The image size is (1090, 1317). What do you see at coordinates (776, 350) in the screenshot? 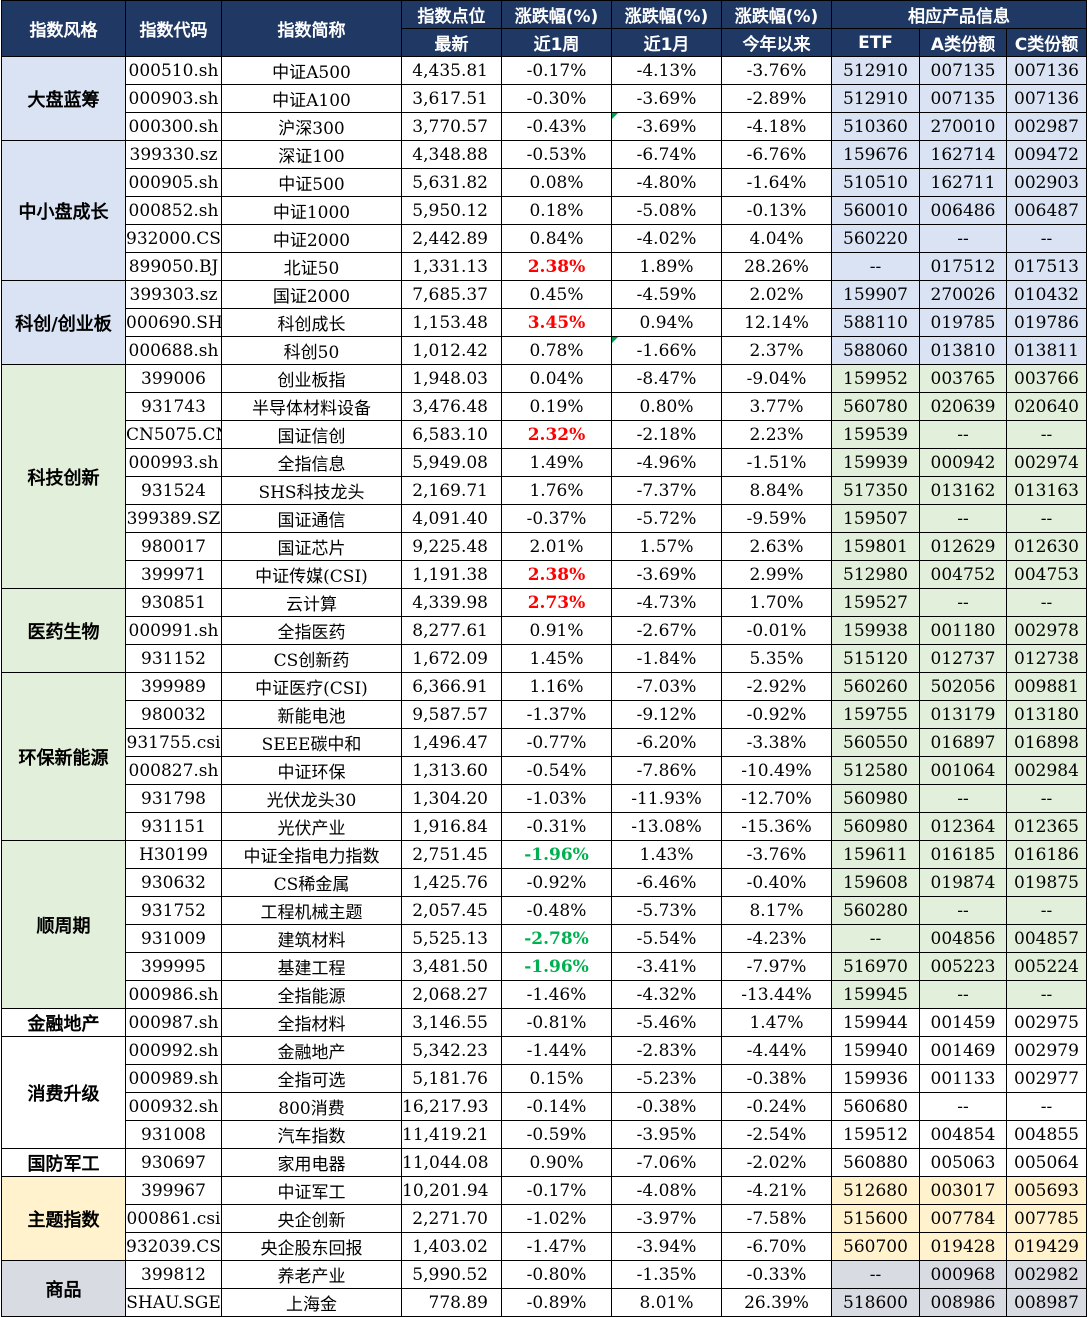
I see `ytd-cell: 2.37%` at bounding box center [776, 350].